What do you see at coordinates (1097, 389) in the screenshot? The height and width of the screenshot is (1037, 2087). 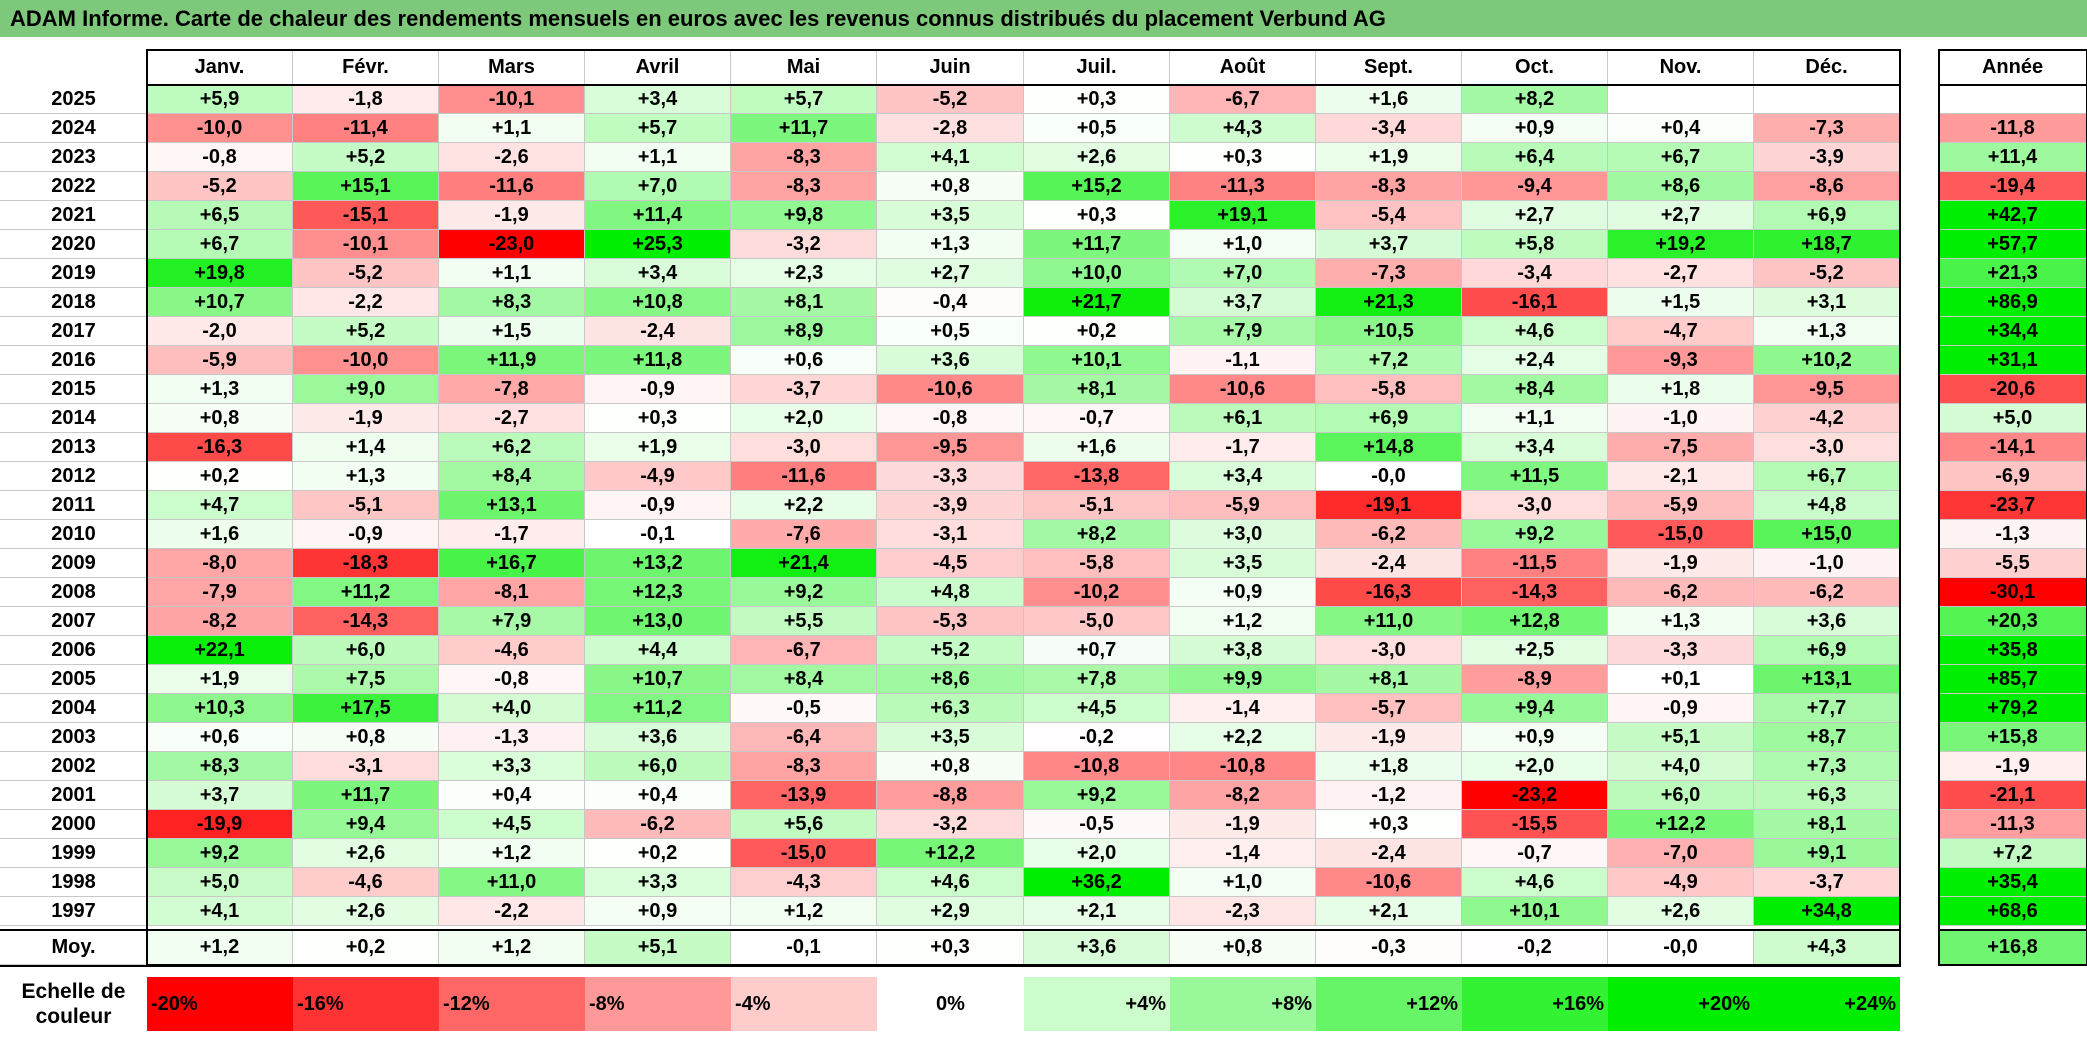 I see `heatmap-cell: +8,1` at bounding box center [1097, 389].